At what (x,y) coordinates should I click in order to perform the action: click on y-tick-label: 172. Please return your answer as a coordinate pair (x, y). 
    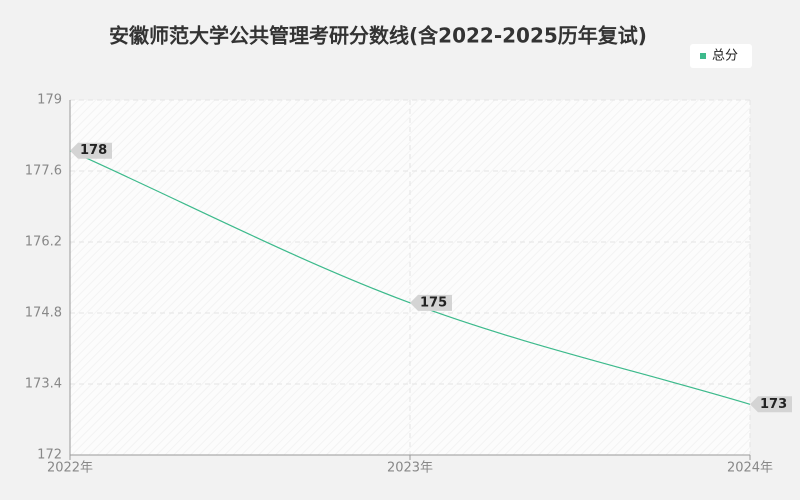
    Looking at the image, I should click on (49, 455).